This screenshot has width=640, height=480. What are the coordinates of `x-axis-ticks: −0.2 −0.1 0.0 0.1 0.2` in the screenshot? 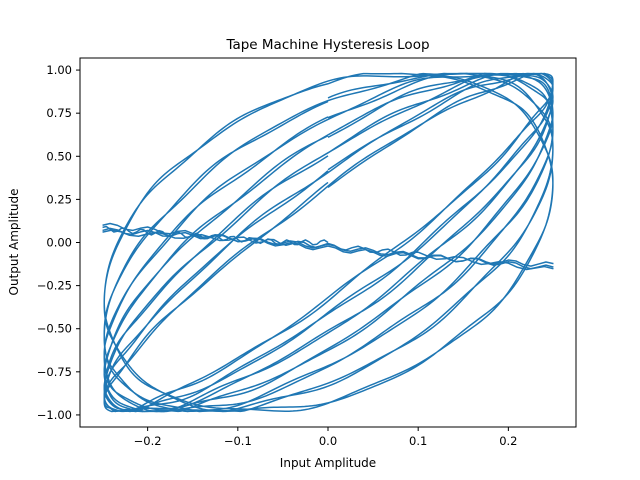 It's located at (326, 437).